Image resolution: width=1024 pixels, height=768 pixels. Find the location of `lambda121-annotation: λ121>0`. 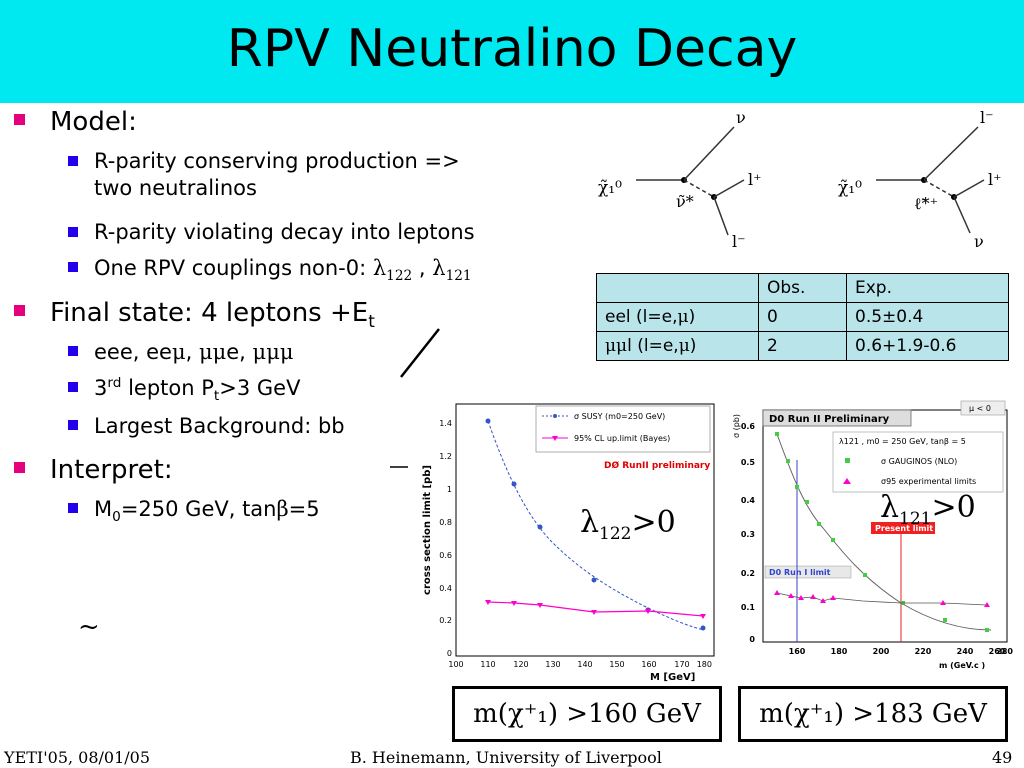

lambda121-annotation: λ121>0 is located at coordinates (928, 509).